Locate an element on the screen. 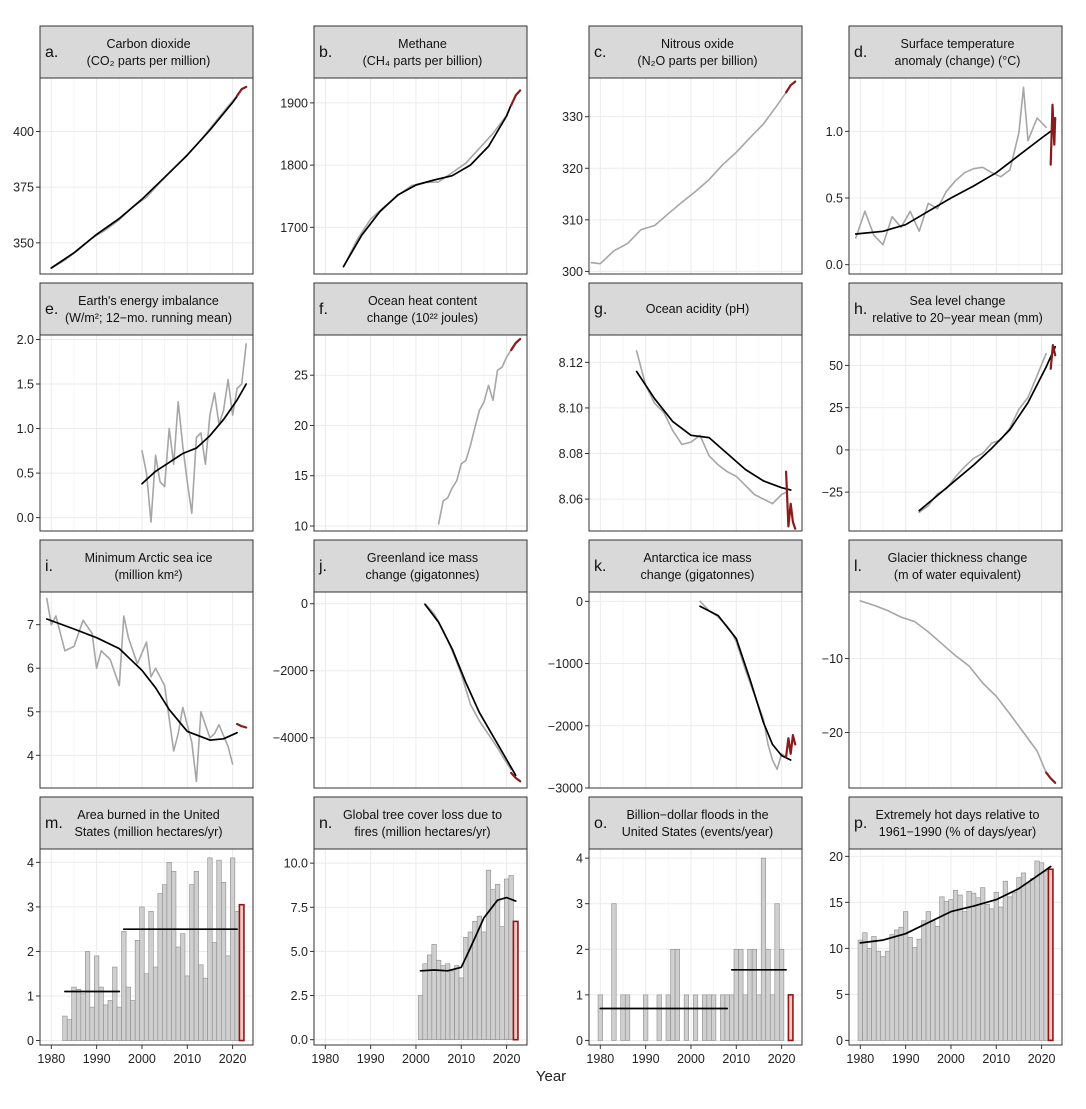 The height and width of the screenshot is (1109, 1086). panel-letter: j. is located at coordinates (322, 566).